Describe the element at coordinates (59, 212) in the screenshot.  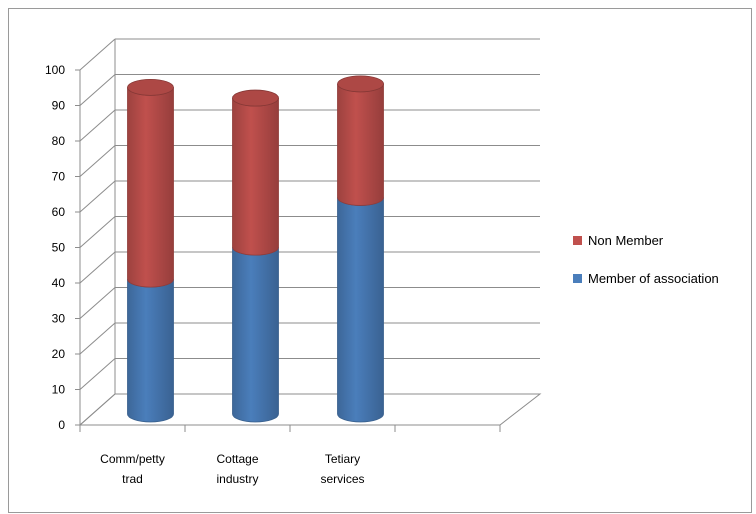
I see `y-tick-label: 60` at that location.